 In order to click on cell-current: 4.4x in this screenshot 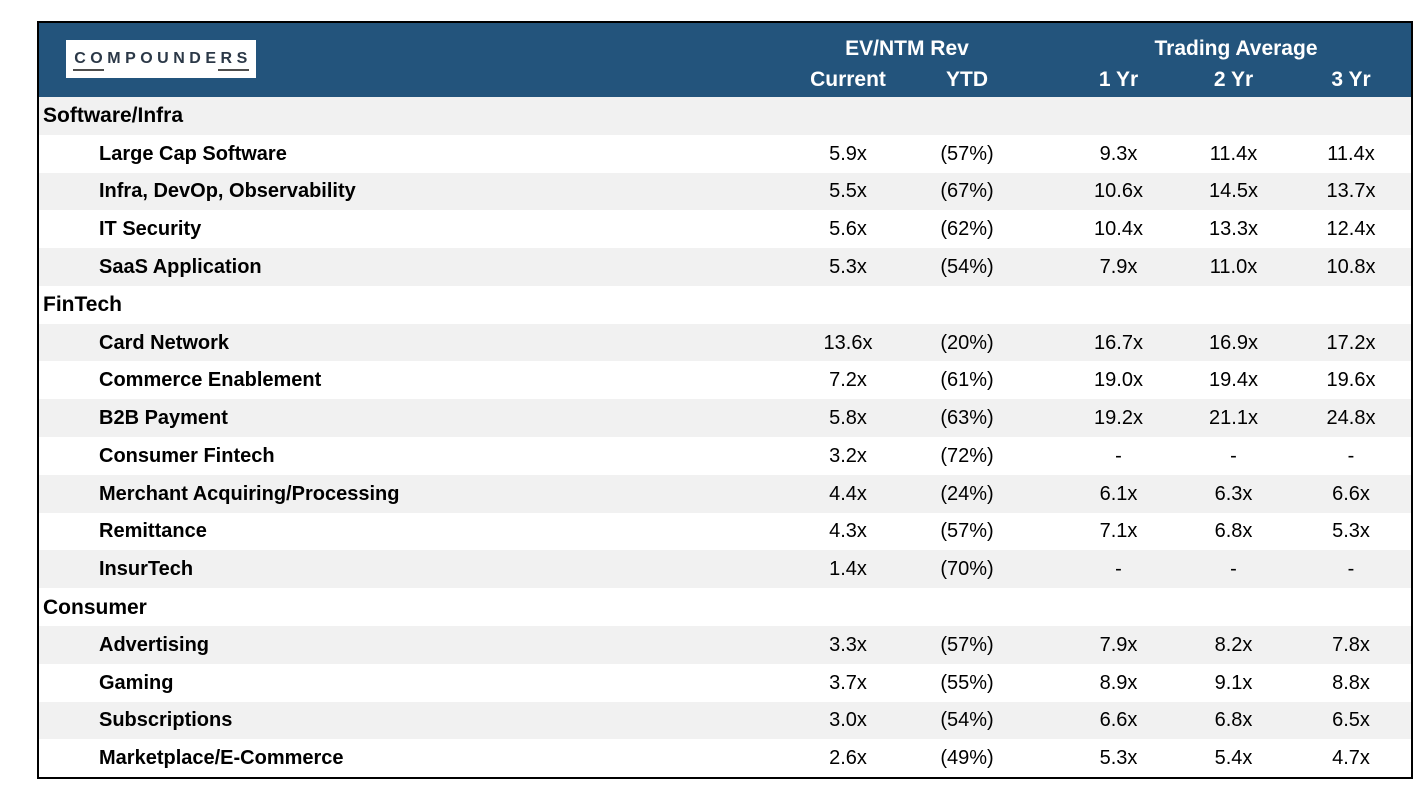, I will do `click(848, 493)`.